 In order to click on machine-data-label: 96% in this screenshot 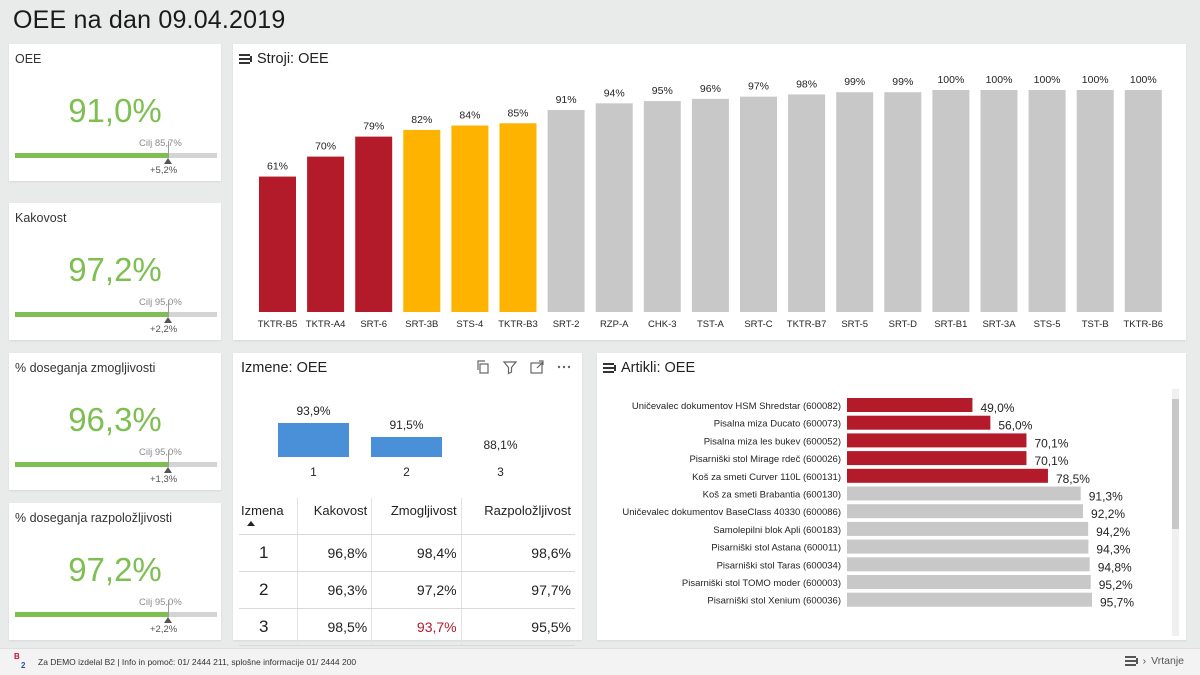, I will do `click(710, 89)`.